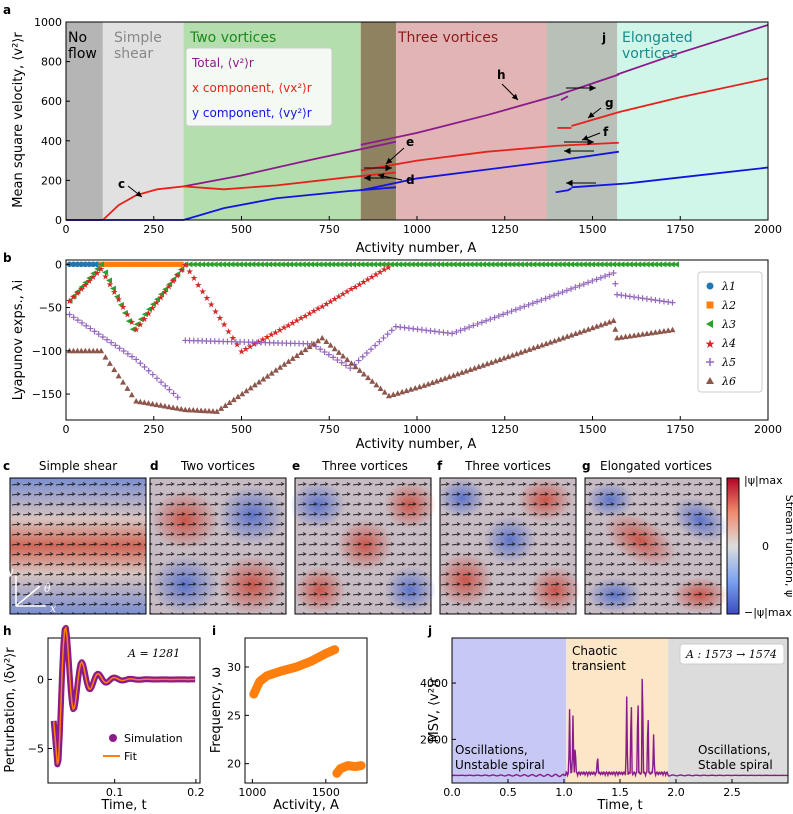 The image size is (793, 814). What do you see at coordinates (593, 229) in the screenshot?
I see `panel-a-xtick-label: 1500` at bounding box center [593, 229].